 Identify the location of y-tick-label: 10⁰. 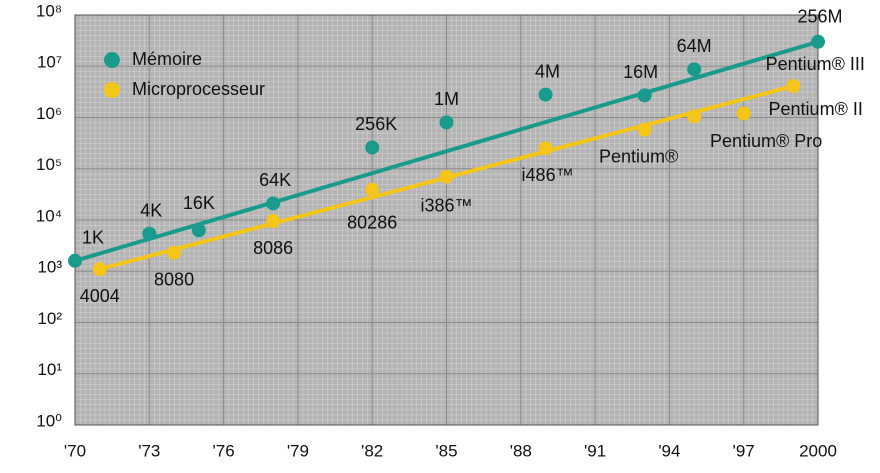
(49, 420).